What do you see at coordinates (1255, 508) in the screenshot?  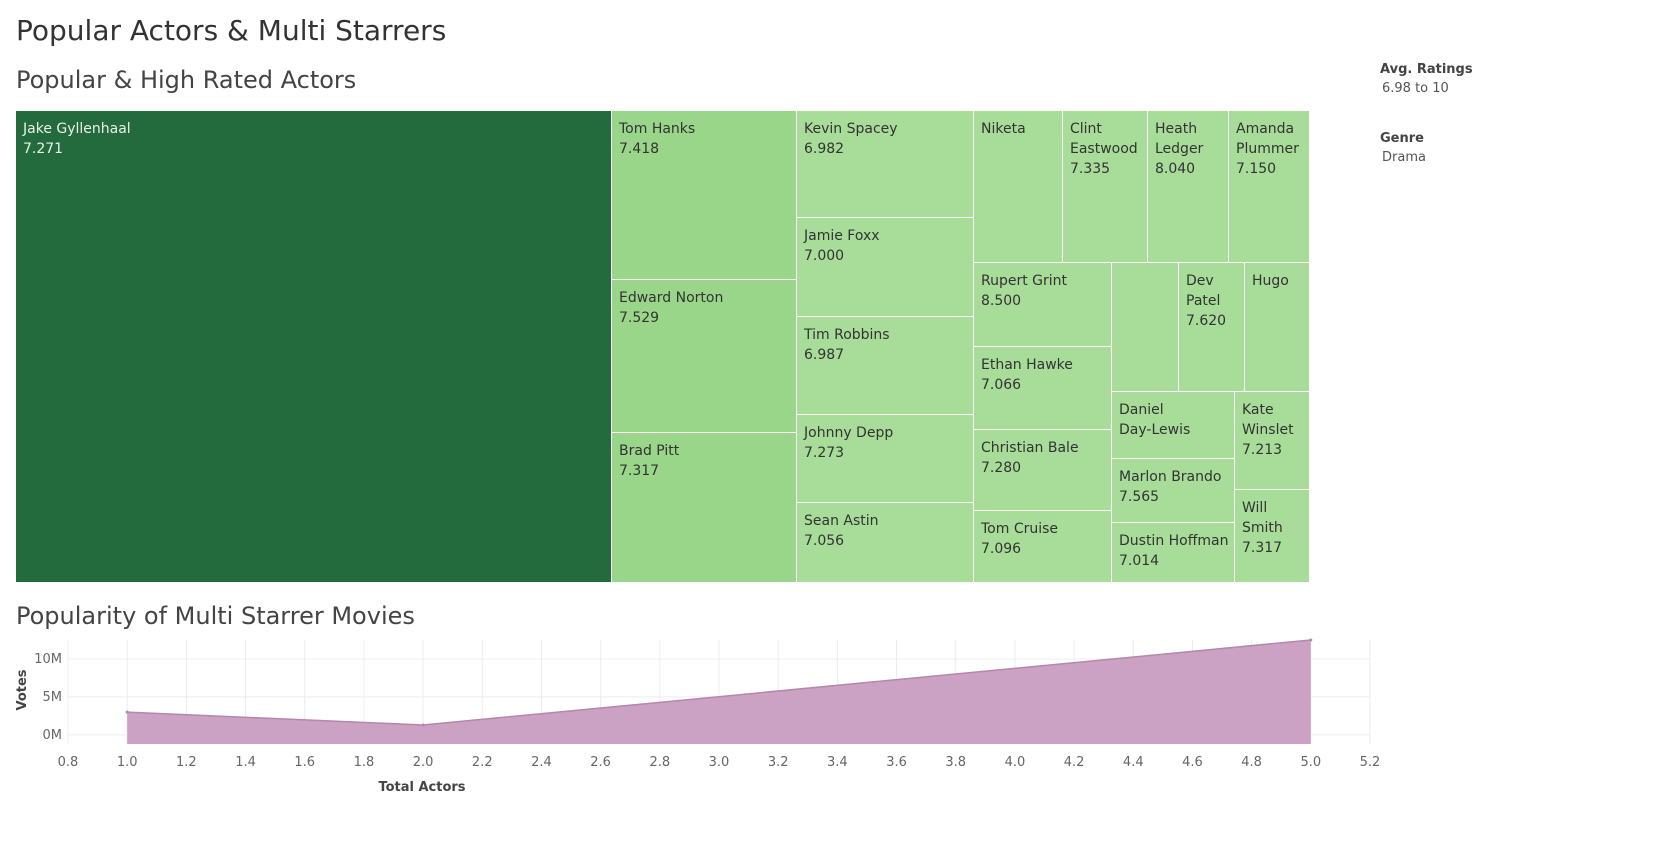 I see `tile-name-label: Will` at bounding box center [1255, 508].